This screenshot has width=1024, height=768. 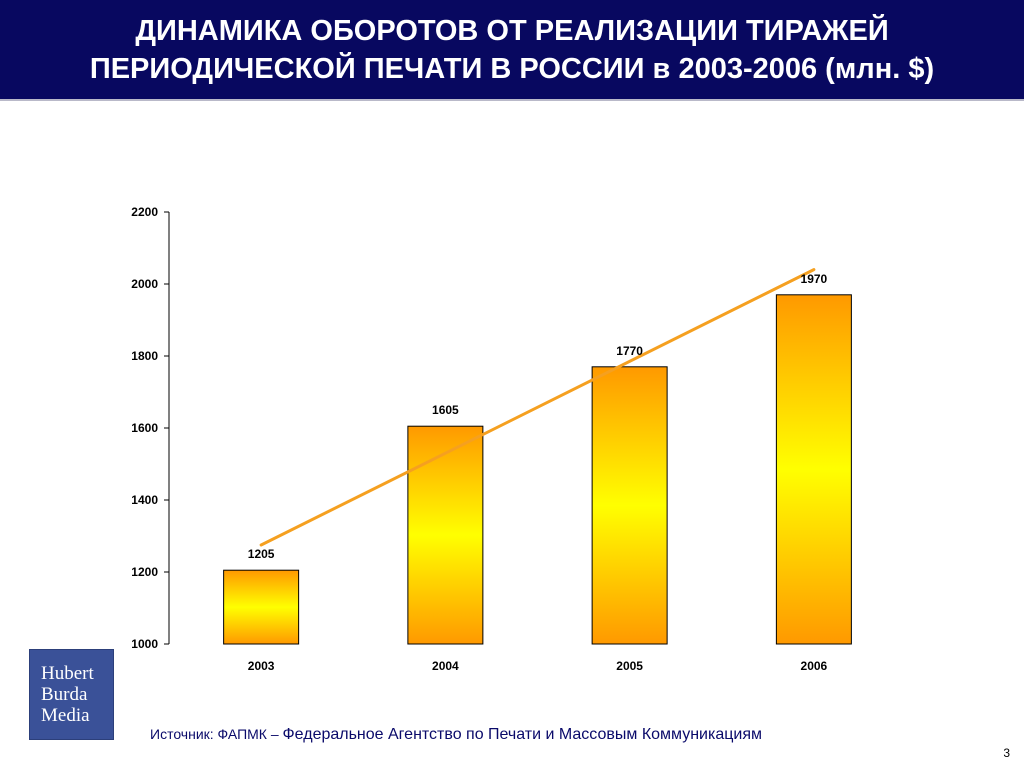 I want to click on logo-line-1: Hubert, so click(x=67, y=673).